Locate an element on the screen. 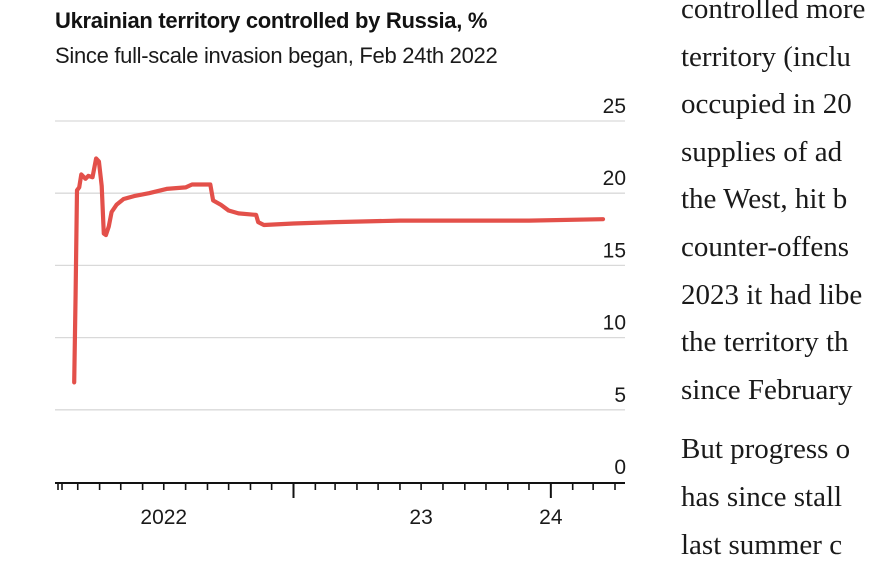 Image resolution: width=873 pixels, height=581 pixels. article-paragraph-2-line: But progress o is located at coordinates (766, 449).